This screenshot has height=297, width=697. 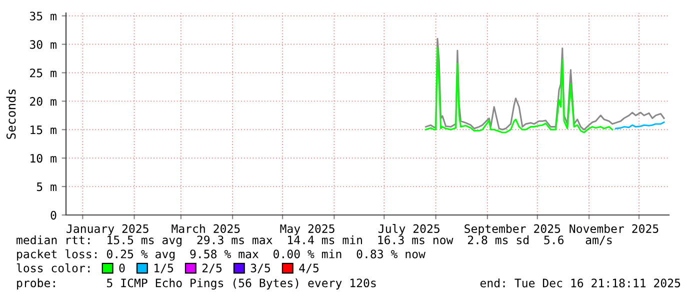 What do you see at coordinates (196, 284) in the screenshot?
I see `text: probe: 5 ICMP Echo Pings (56 Bytes) every 120s` at bounding box center [196, 284].